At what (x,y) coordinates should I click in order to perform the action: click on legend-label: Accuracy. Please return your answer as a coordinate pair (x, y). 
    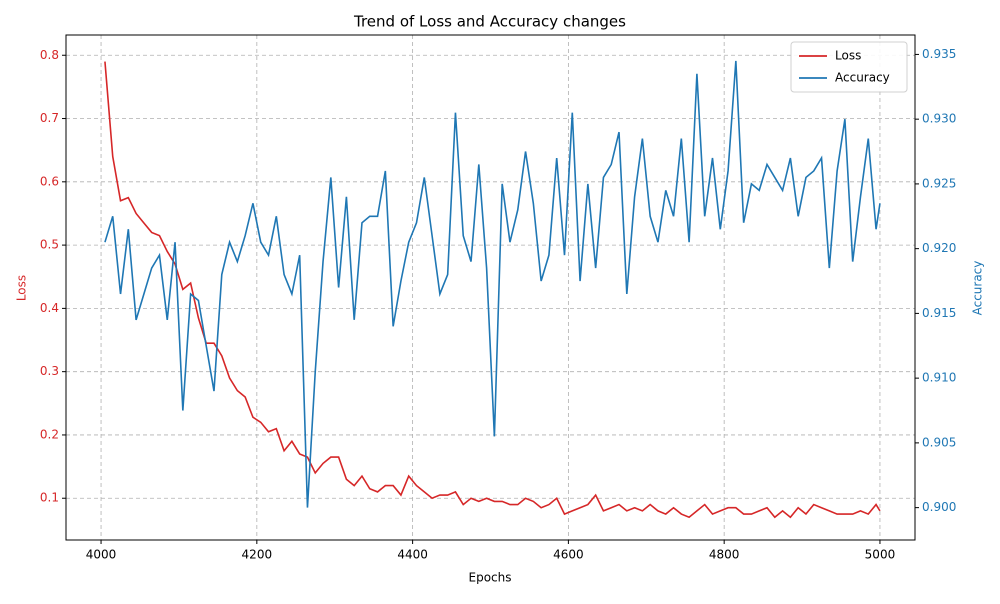
    Looking at the image, I should click on (862, 78).